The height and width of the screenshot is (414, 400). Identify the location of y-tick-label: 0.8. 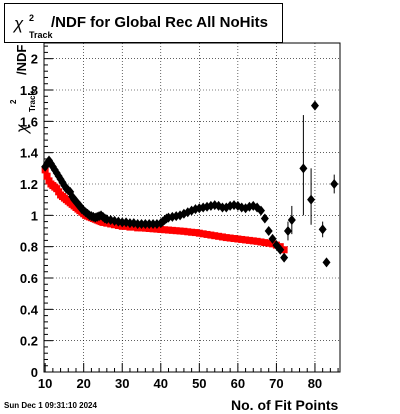
(29, 247).